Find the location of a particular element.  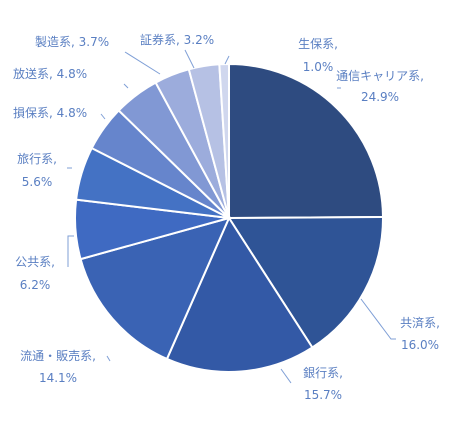

slice-label-value: 5.6% is located at coordinates (37, 182).